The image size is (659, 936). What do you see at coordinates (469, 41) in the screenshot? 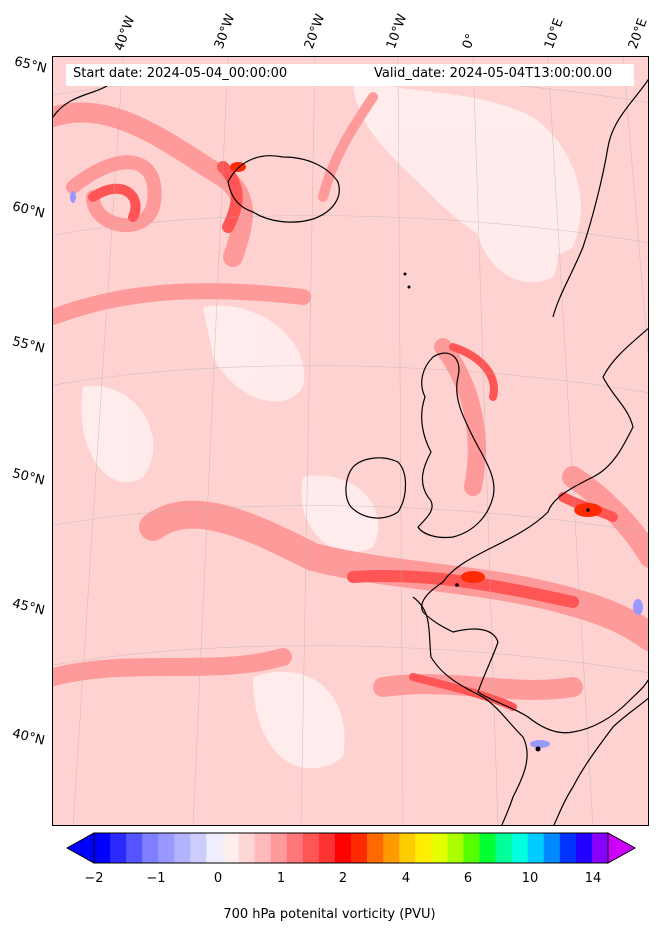
I see `longitude-label: 0°` at bounding box center [469, 41].